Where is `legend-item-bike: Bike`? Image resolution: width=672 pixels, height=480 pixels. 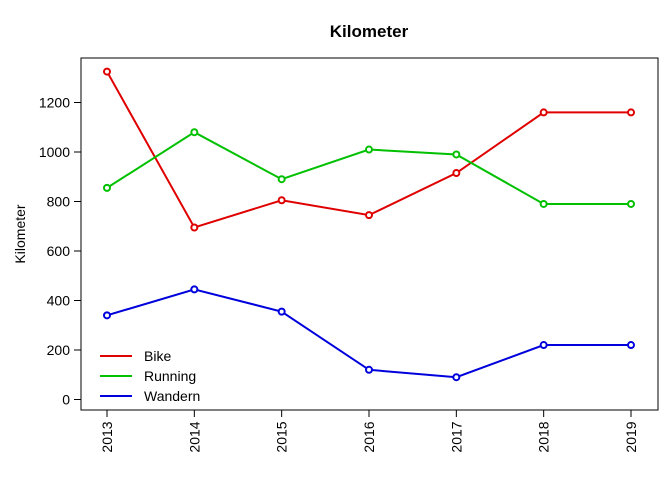
legend-item-bike: Bike is located at coordinates (135, 356).